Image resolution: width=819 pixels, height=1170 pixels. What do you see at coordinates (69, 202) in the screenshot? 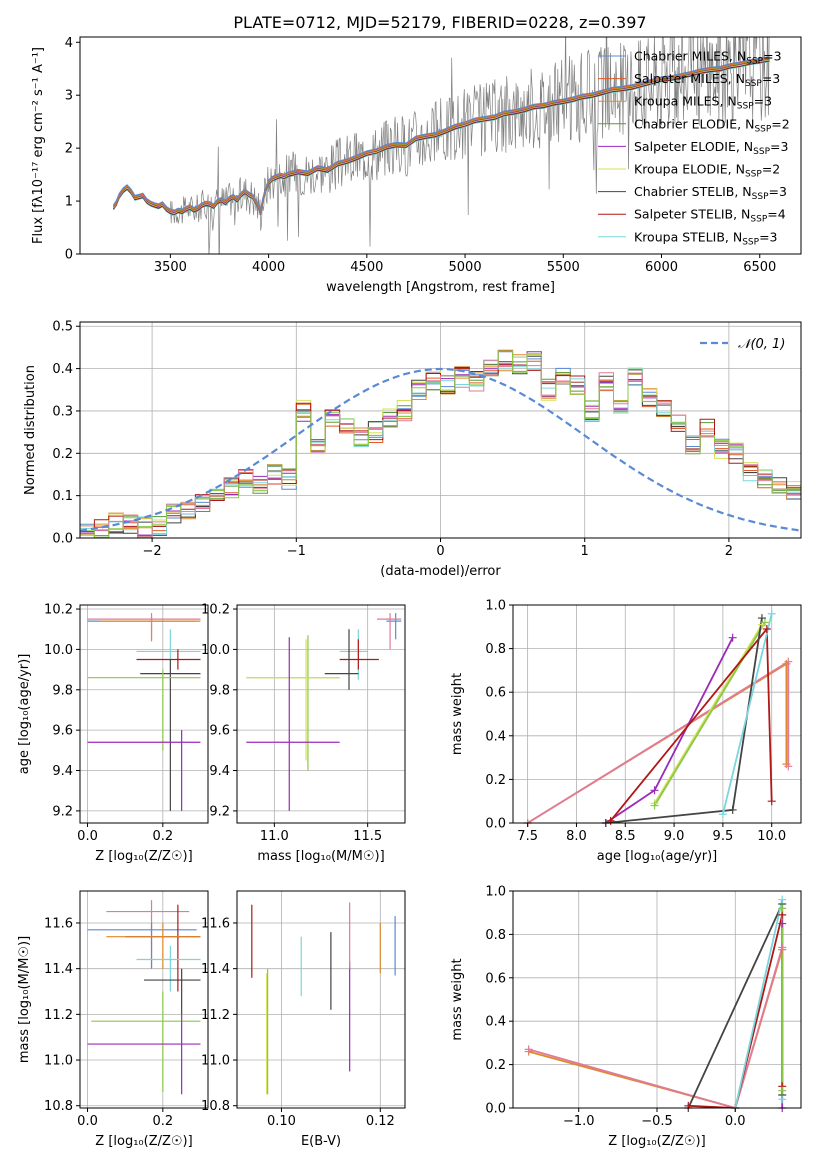
I see `y-tick-label: 1` at bounding box center [69, 202].